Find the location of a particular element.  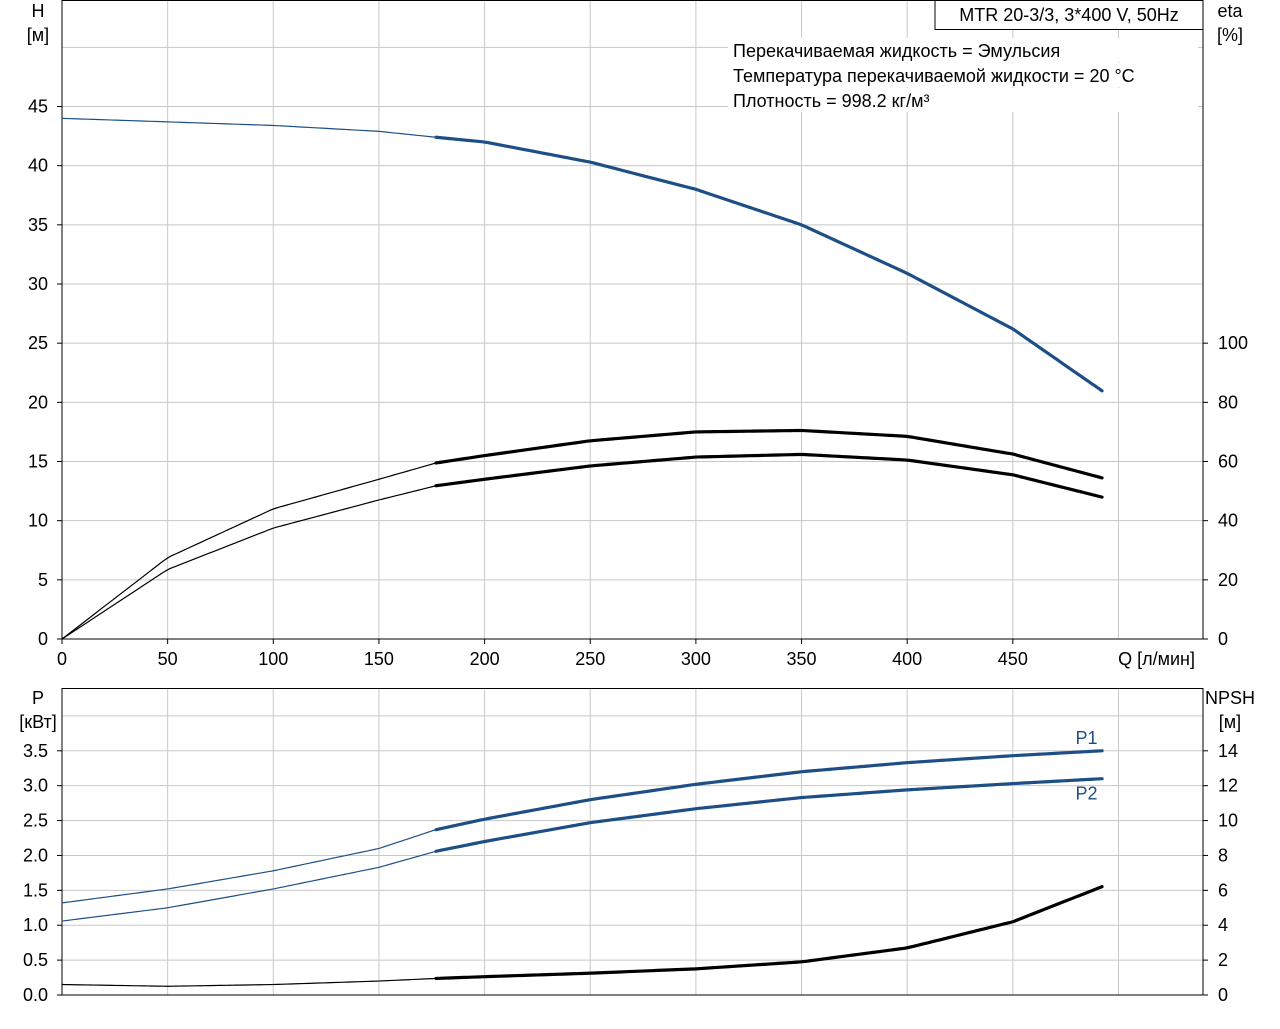

y-left-tick-label: 20 is located at coordinates (38, 402).